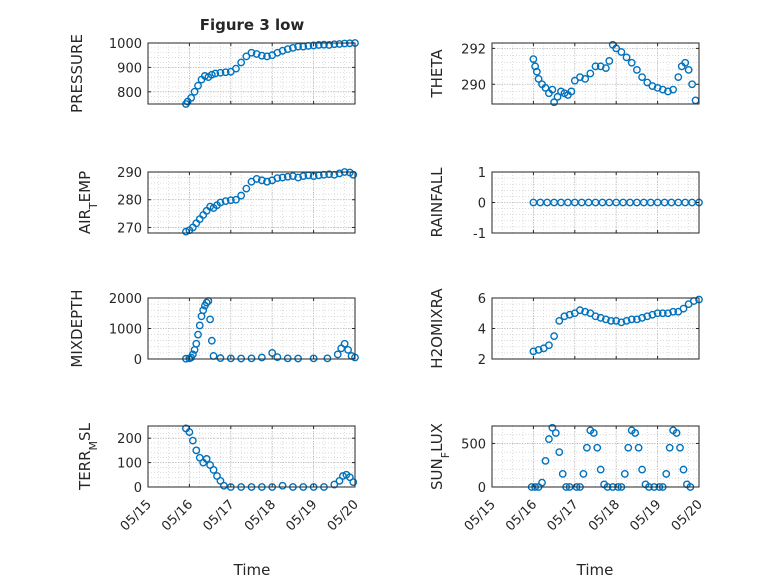 The width and height of the screenshot is (778, 587). Describe the element at coordinates (473, 444) in the screenshot. I see `y-tick-label: 500` at that location.